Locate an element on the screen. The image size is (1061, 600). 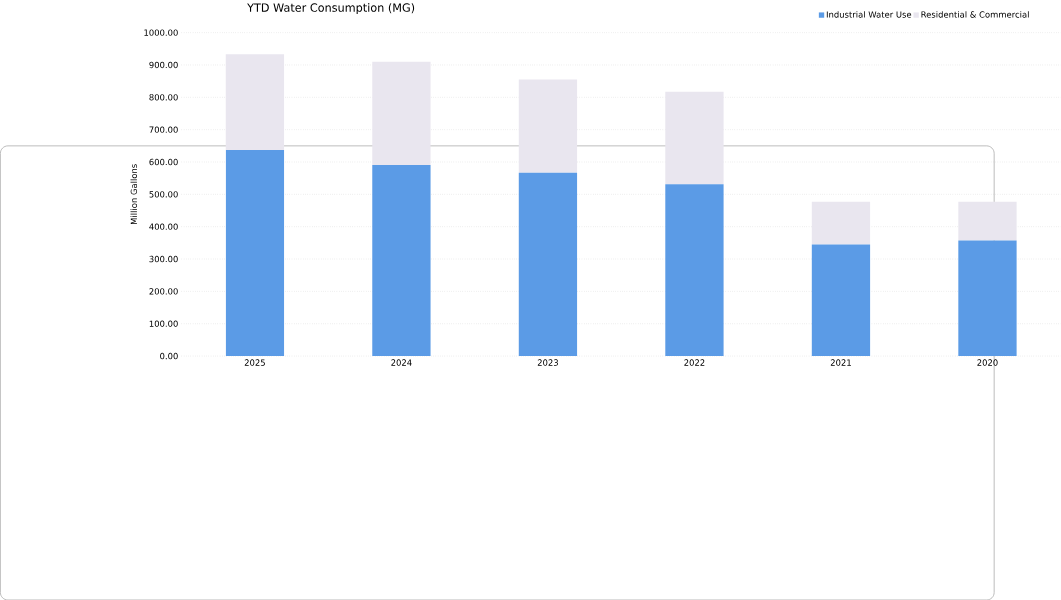
x-tick-label: 2025 is located at coordinates (254, 362).